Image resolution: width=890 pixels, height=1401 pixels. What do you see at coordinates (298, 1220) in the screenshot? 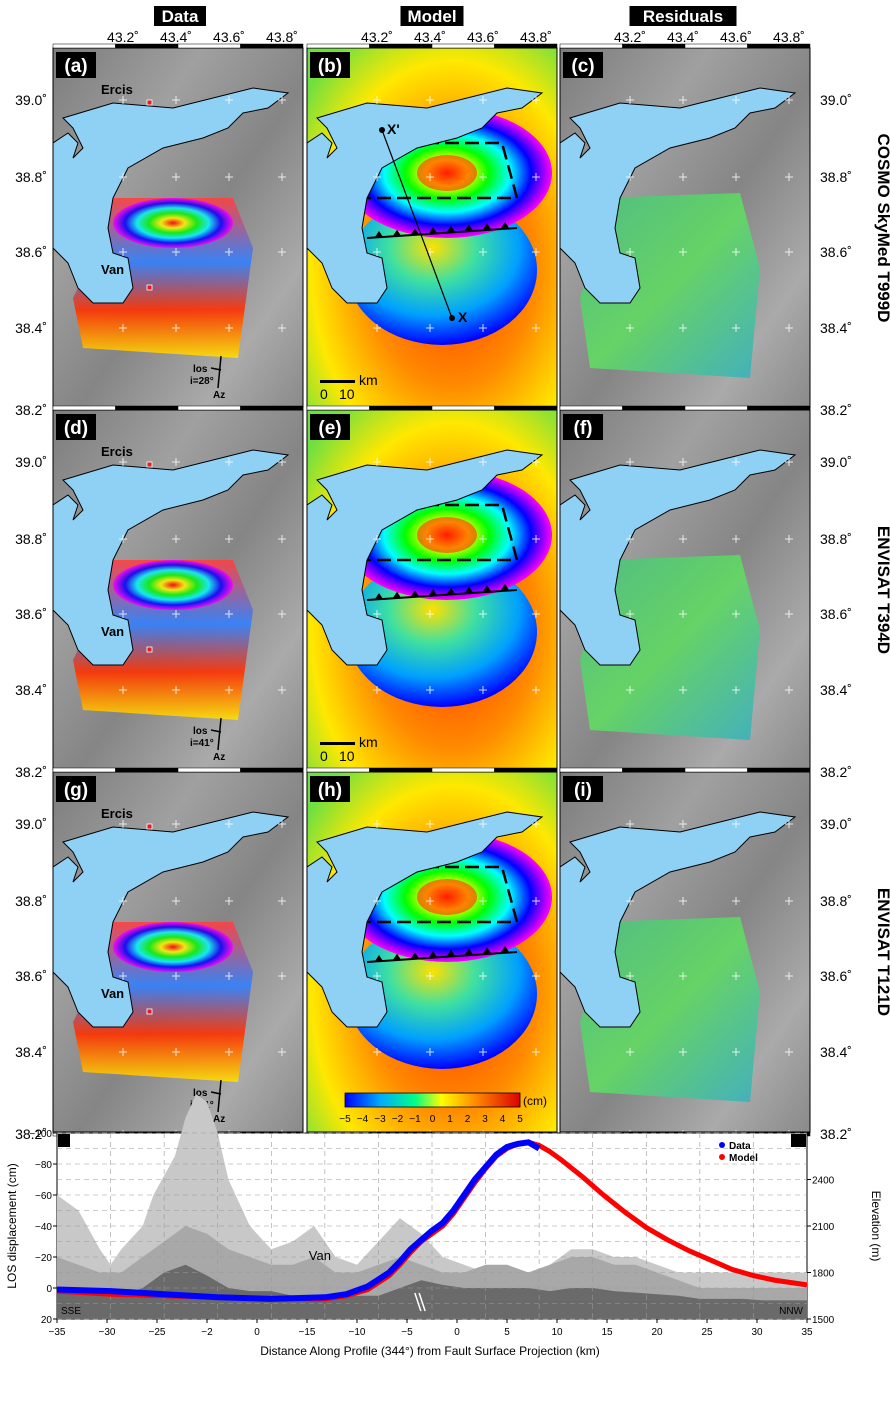
I see `series-data` at bounding box center [298, 1220].